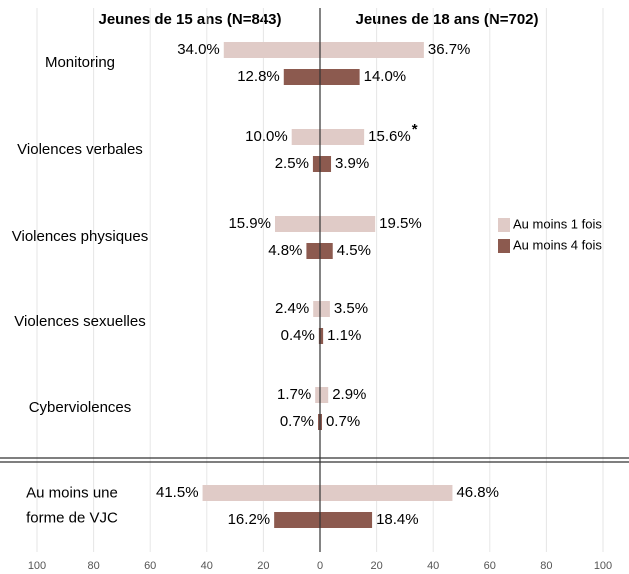  I want to click on value-label: 18.4%, so click(397, 519).